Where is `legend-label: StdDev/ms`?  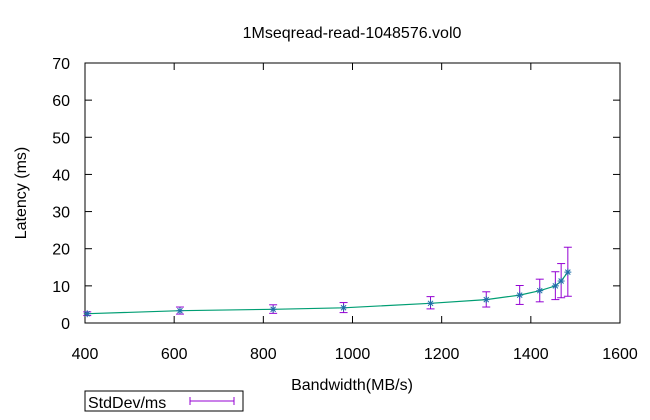
legend-label: StdDev/ms is located at coordinates (127, 403).